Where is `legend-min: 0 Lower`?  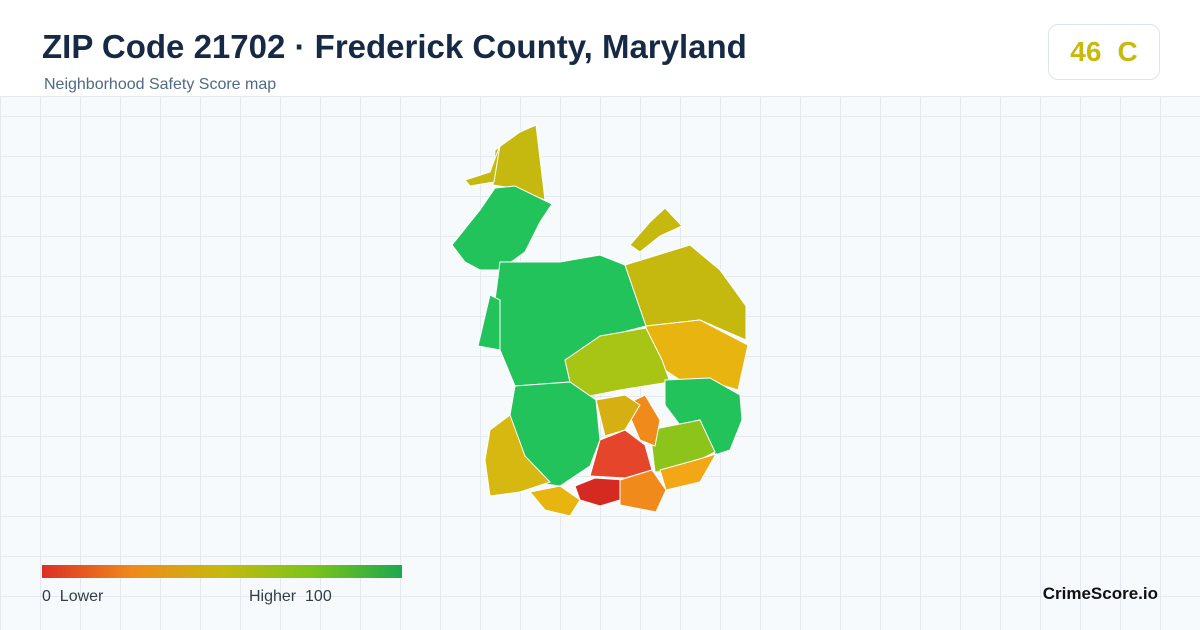 legend-min: 0 Lower is located at coordinates (72, 597).